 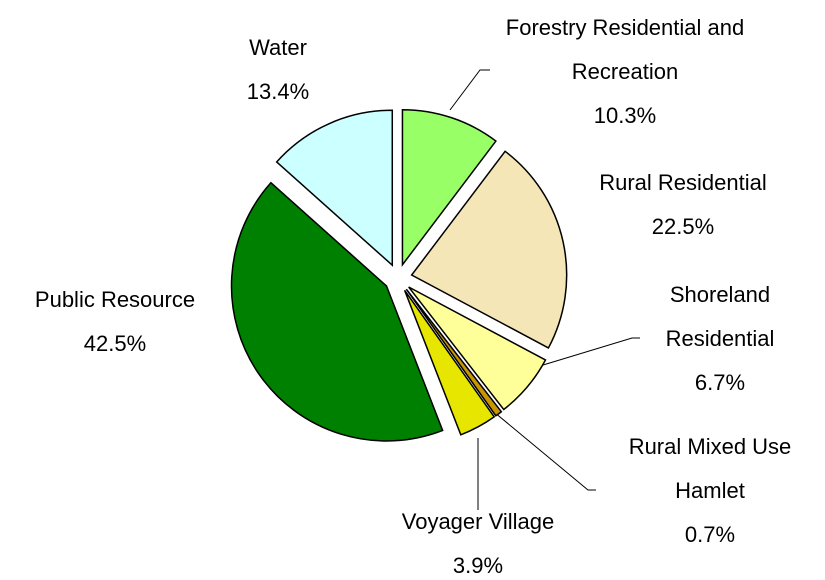 What do you see at coordinates (122, 322) in the screenshot?
I see `slice-label: Public Resource 42.5%` at bounding box center [122, 322].